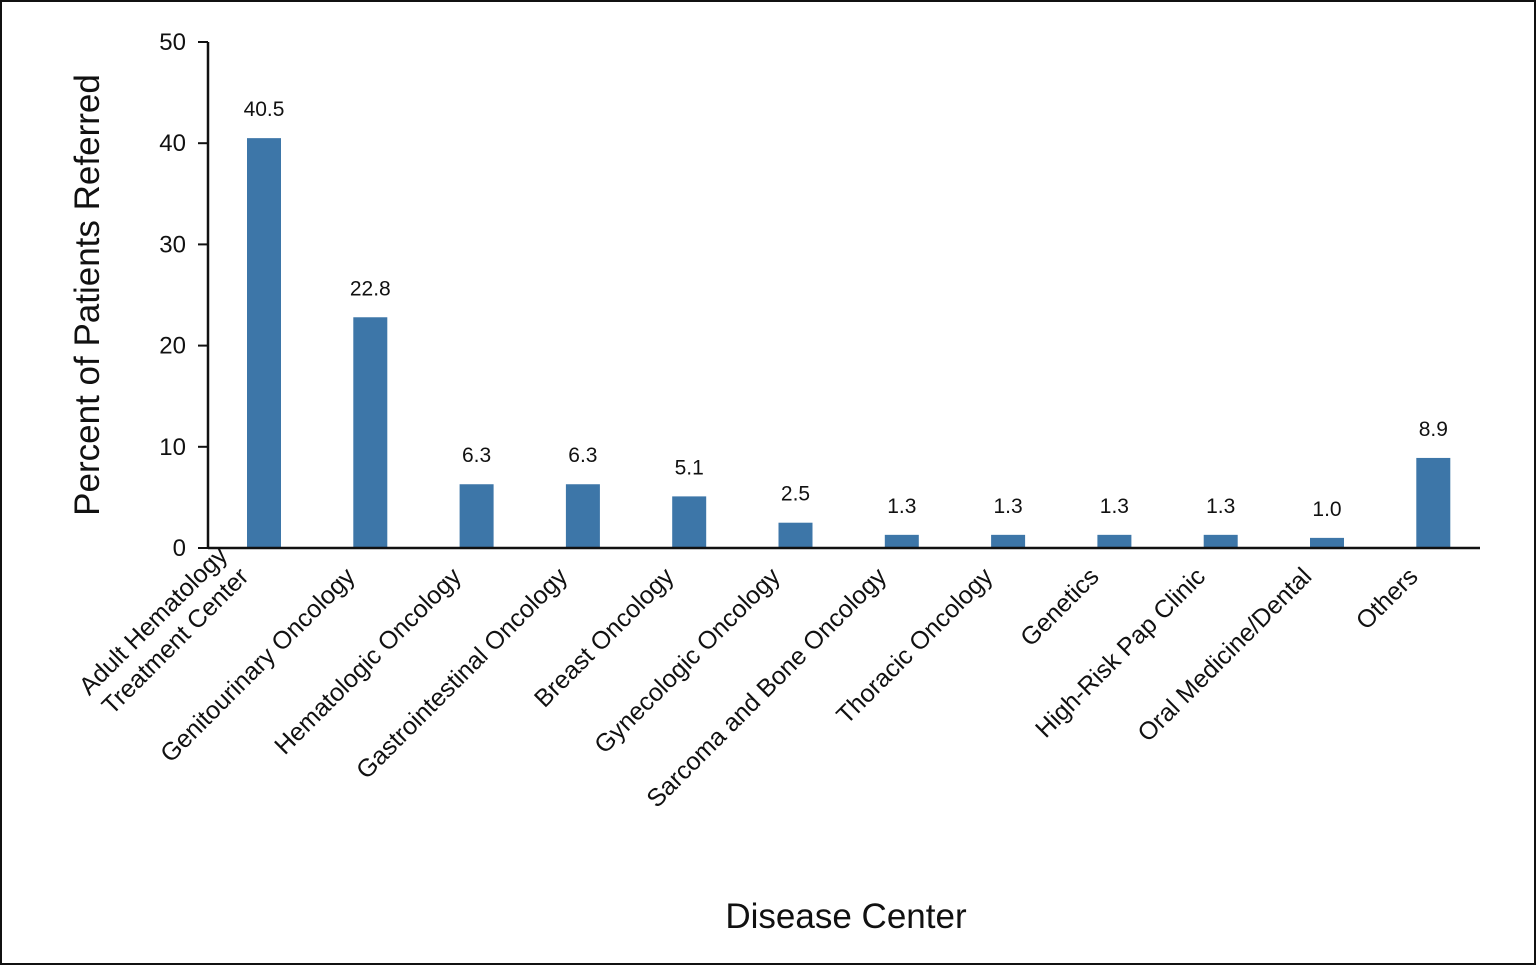 The height and width of the screenshot is (965, 1536). I want to click on data-label: 8.9, so click(1433, 429).